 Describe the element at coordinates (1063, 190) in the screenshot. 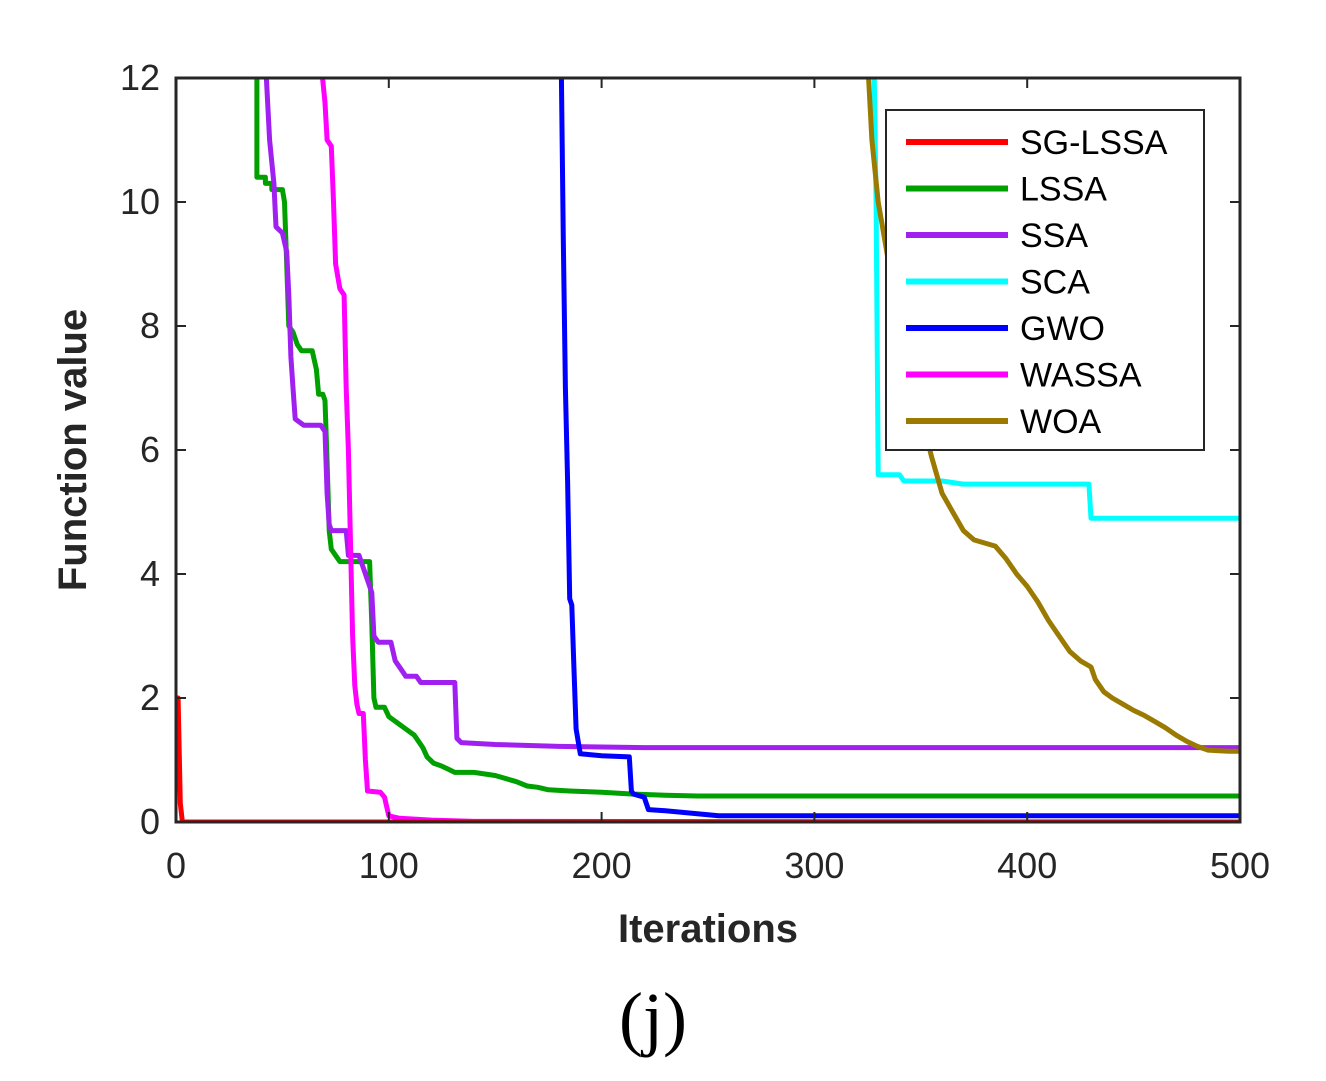

I see `legend-label-lssa: LSSA` at that location.